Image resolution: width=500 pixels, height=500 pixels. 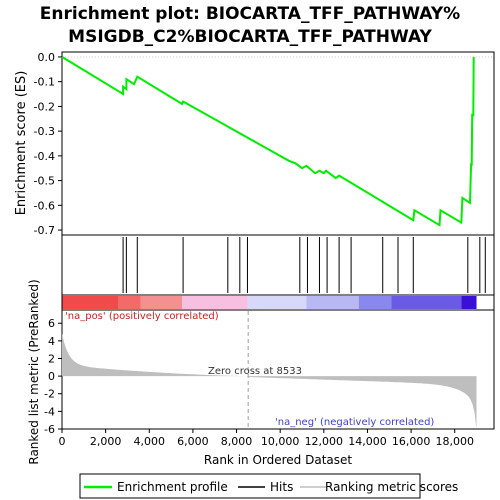 I want to click on rank-tick-label: 0, so click(x=51, y=376).